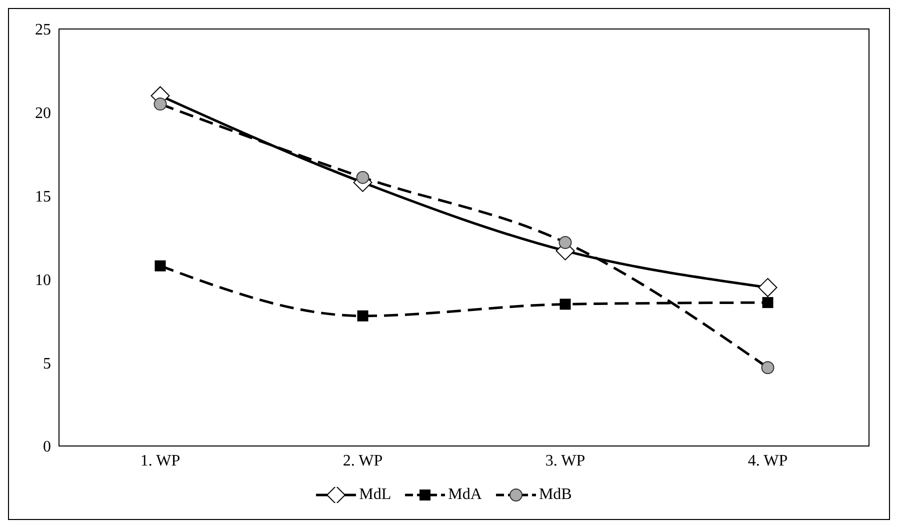  I want to click on x-tick-label: 2. WP, so click(362, 461).